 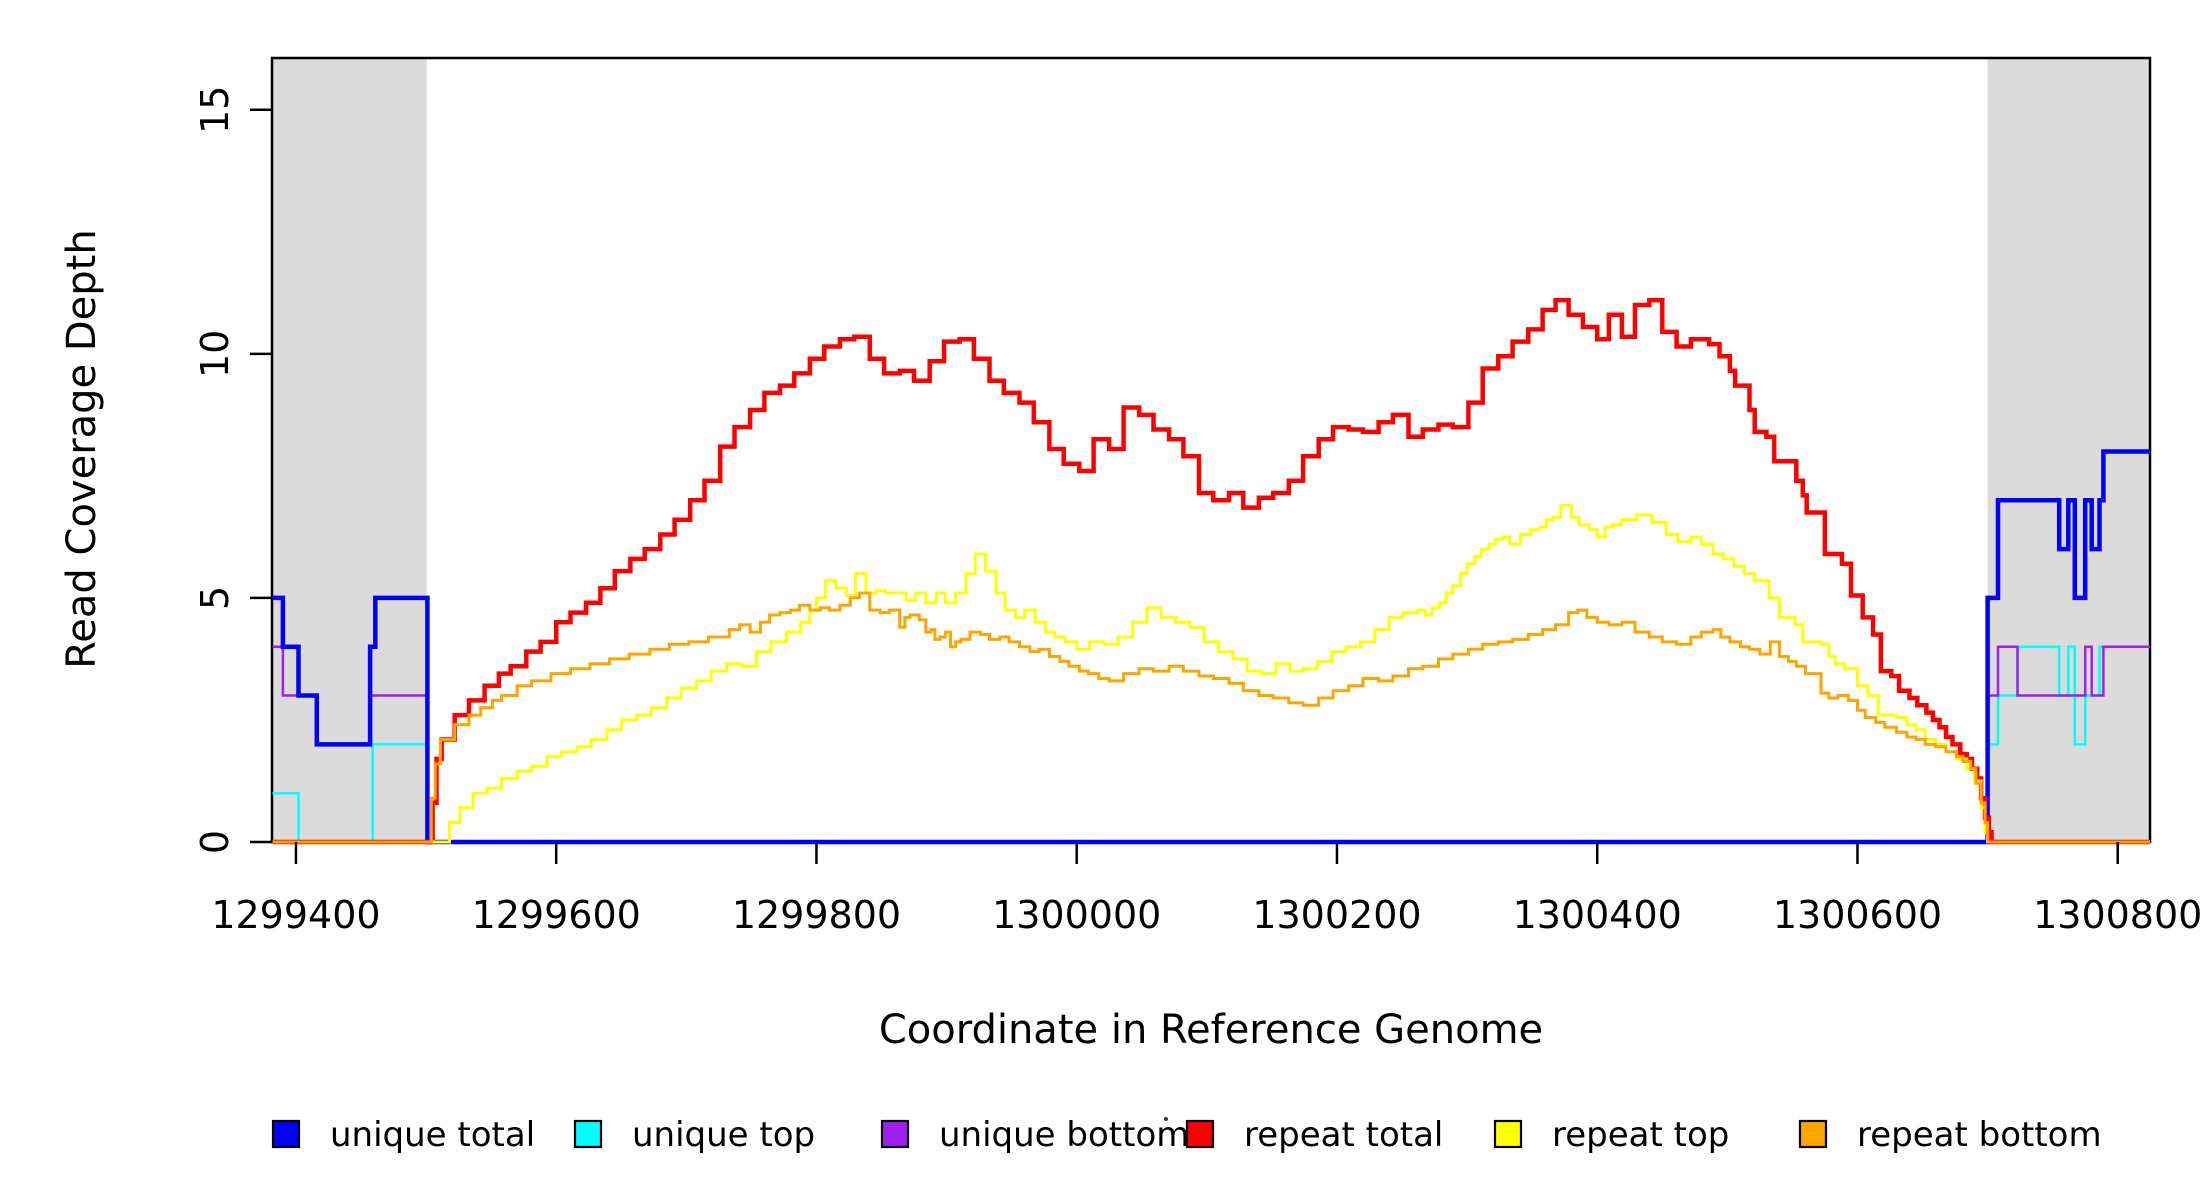 What do you see at coordinates (1200, 1134) in the screenshot?
I see `legend-swatch-repeat-total` at bounding box center [1200, 1134].